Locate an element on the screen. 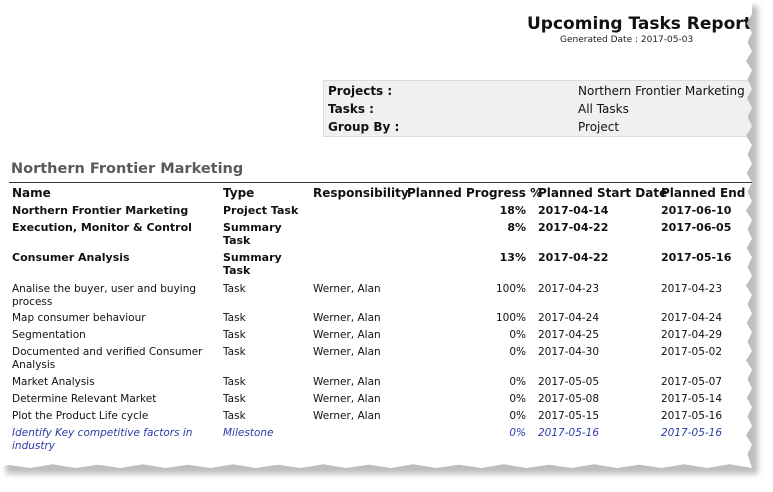 The height and width of the screenshot is (492, 773). cell-start: 2017-05-08 is located at coordinates (569, 399).